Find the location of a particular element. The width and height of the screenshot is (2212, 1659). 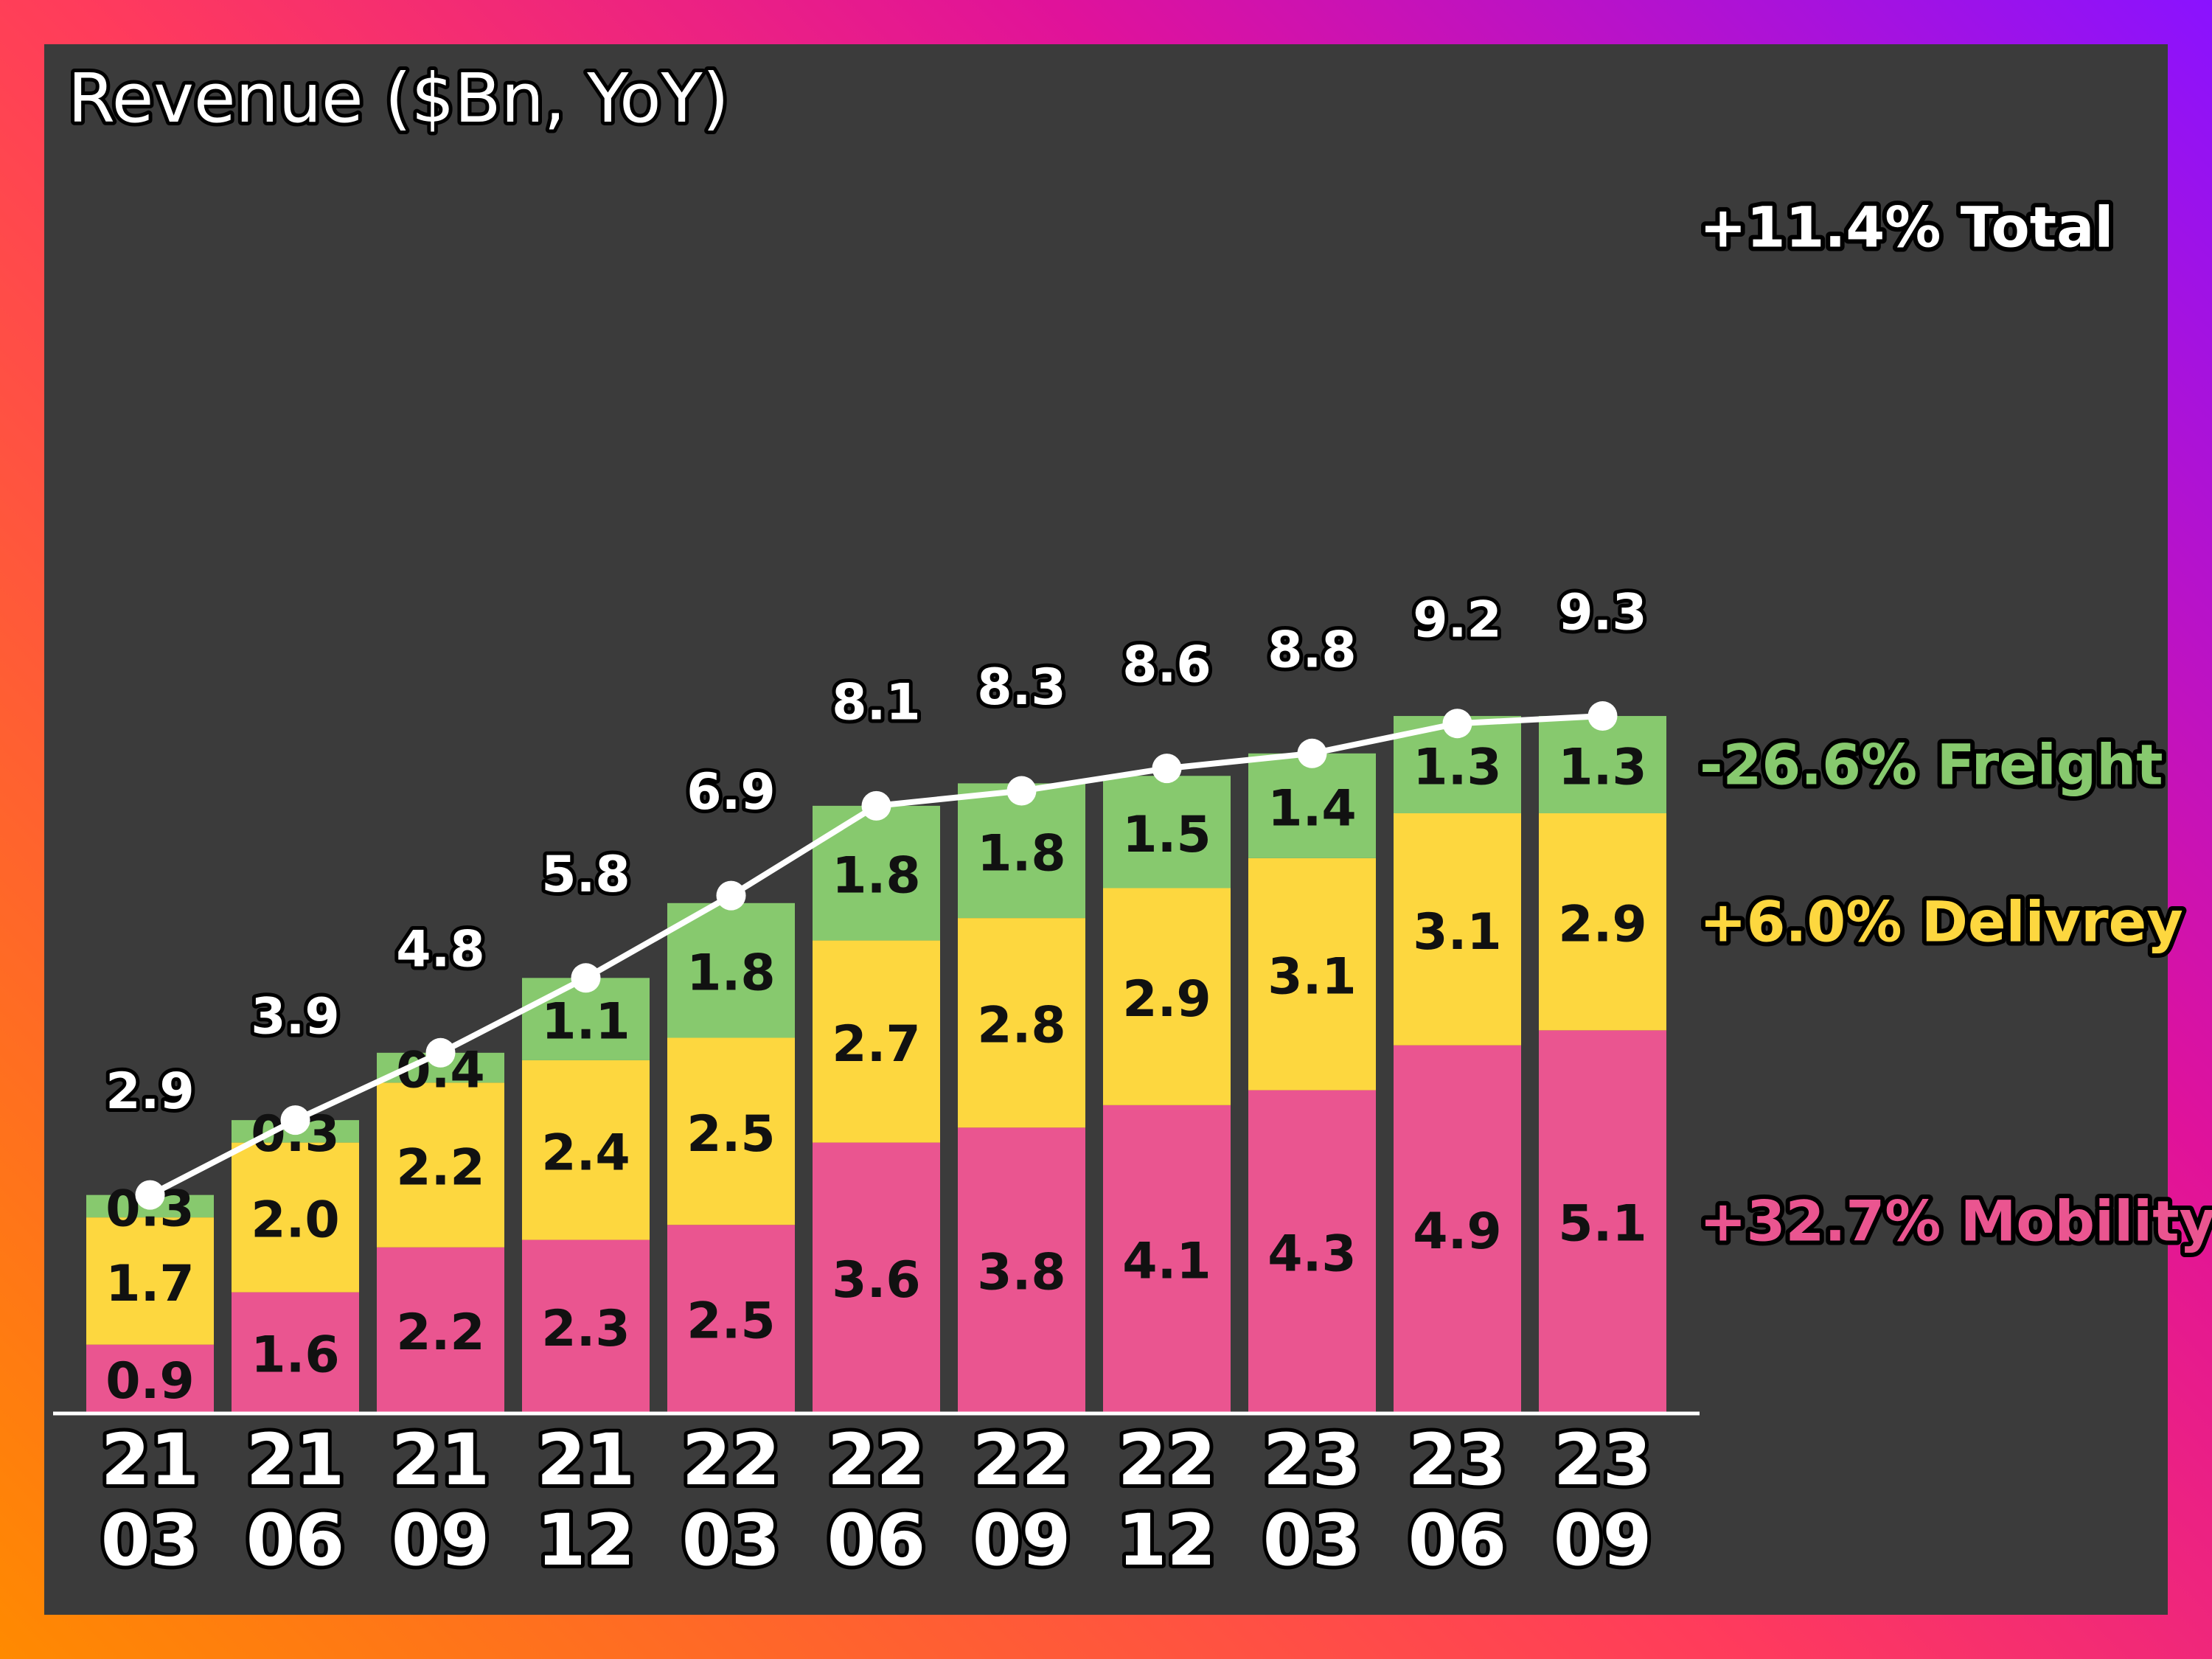

x-tick-label-month-4: 03 is located at coordinates (731, 1540).